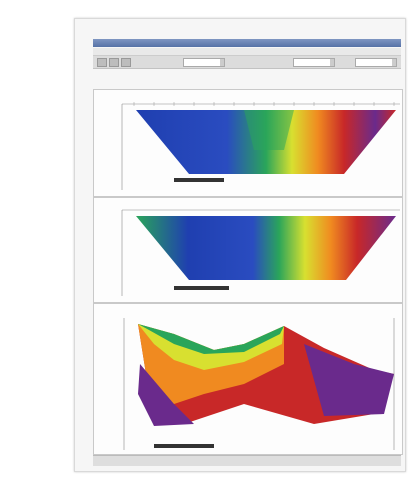 Image resolution: width=411 pixels, height=478 pixels. I want to click on title-bar, so click(247, 43).